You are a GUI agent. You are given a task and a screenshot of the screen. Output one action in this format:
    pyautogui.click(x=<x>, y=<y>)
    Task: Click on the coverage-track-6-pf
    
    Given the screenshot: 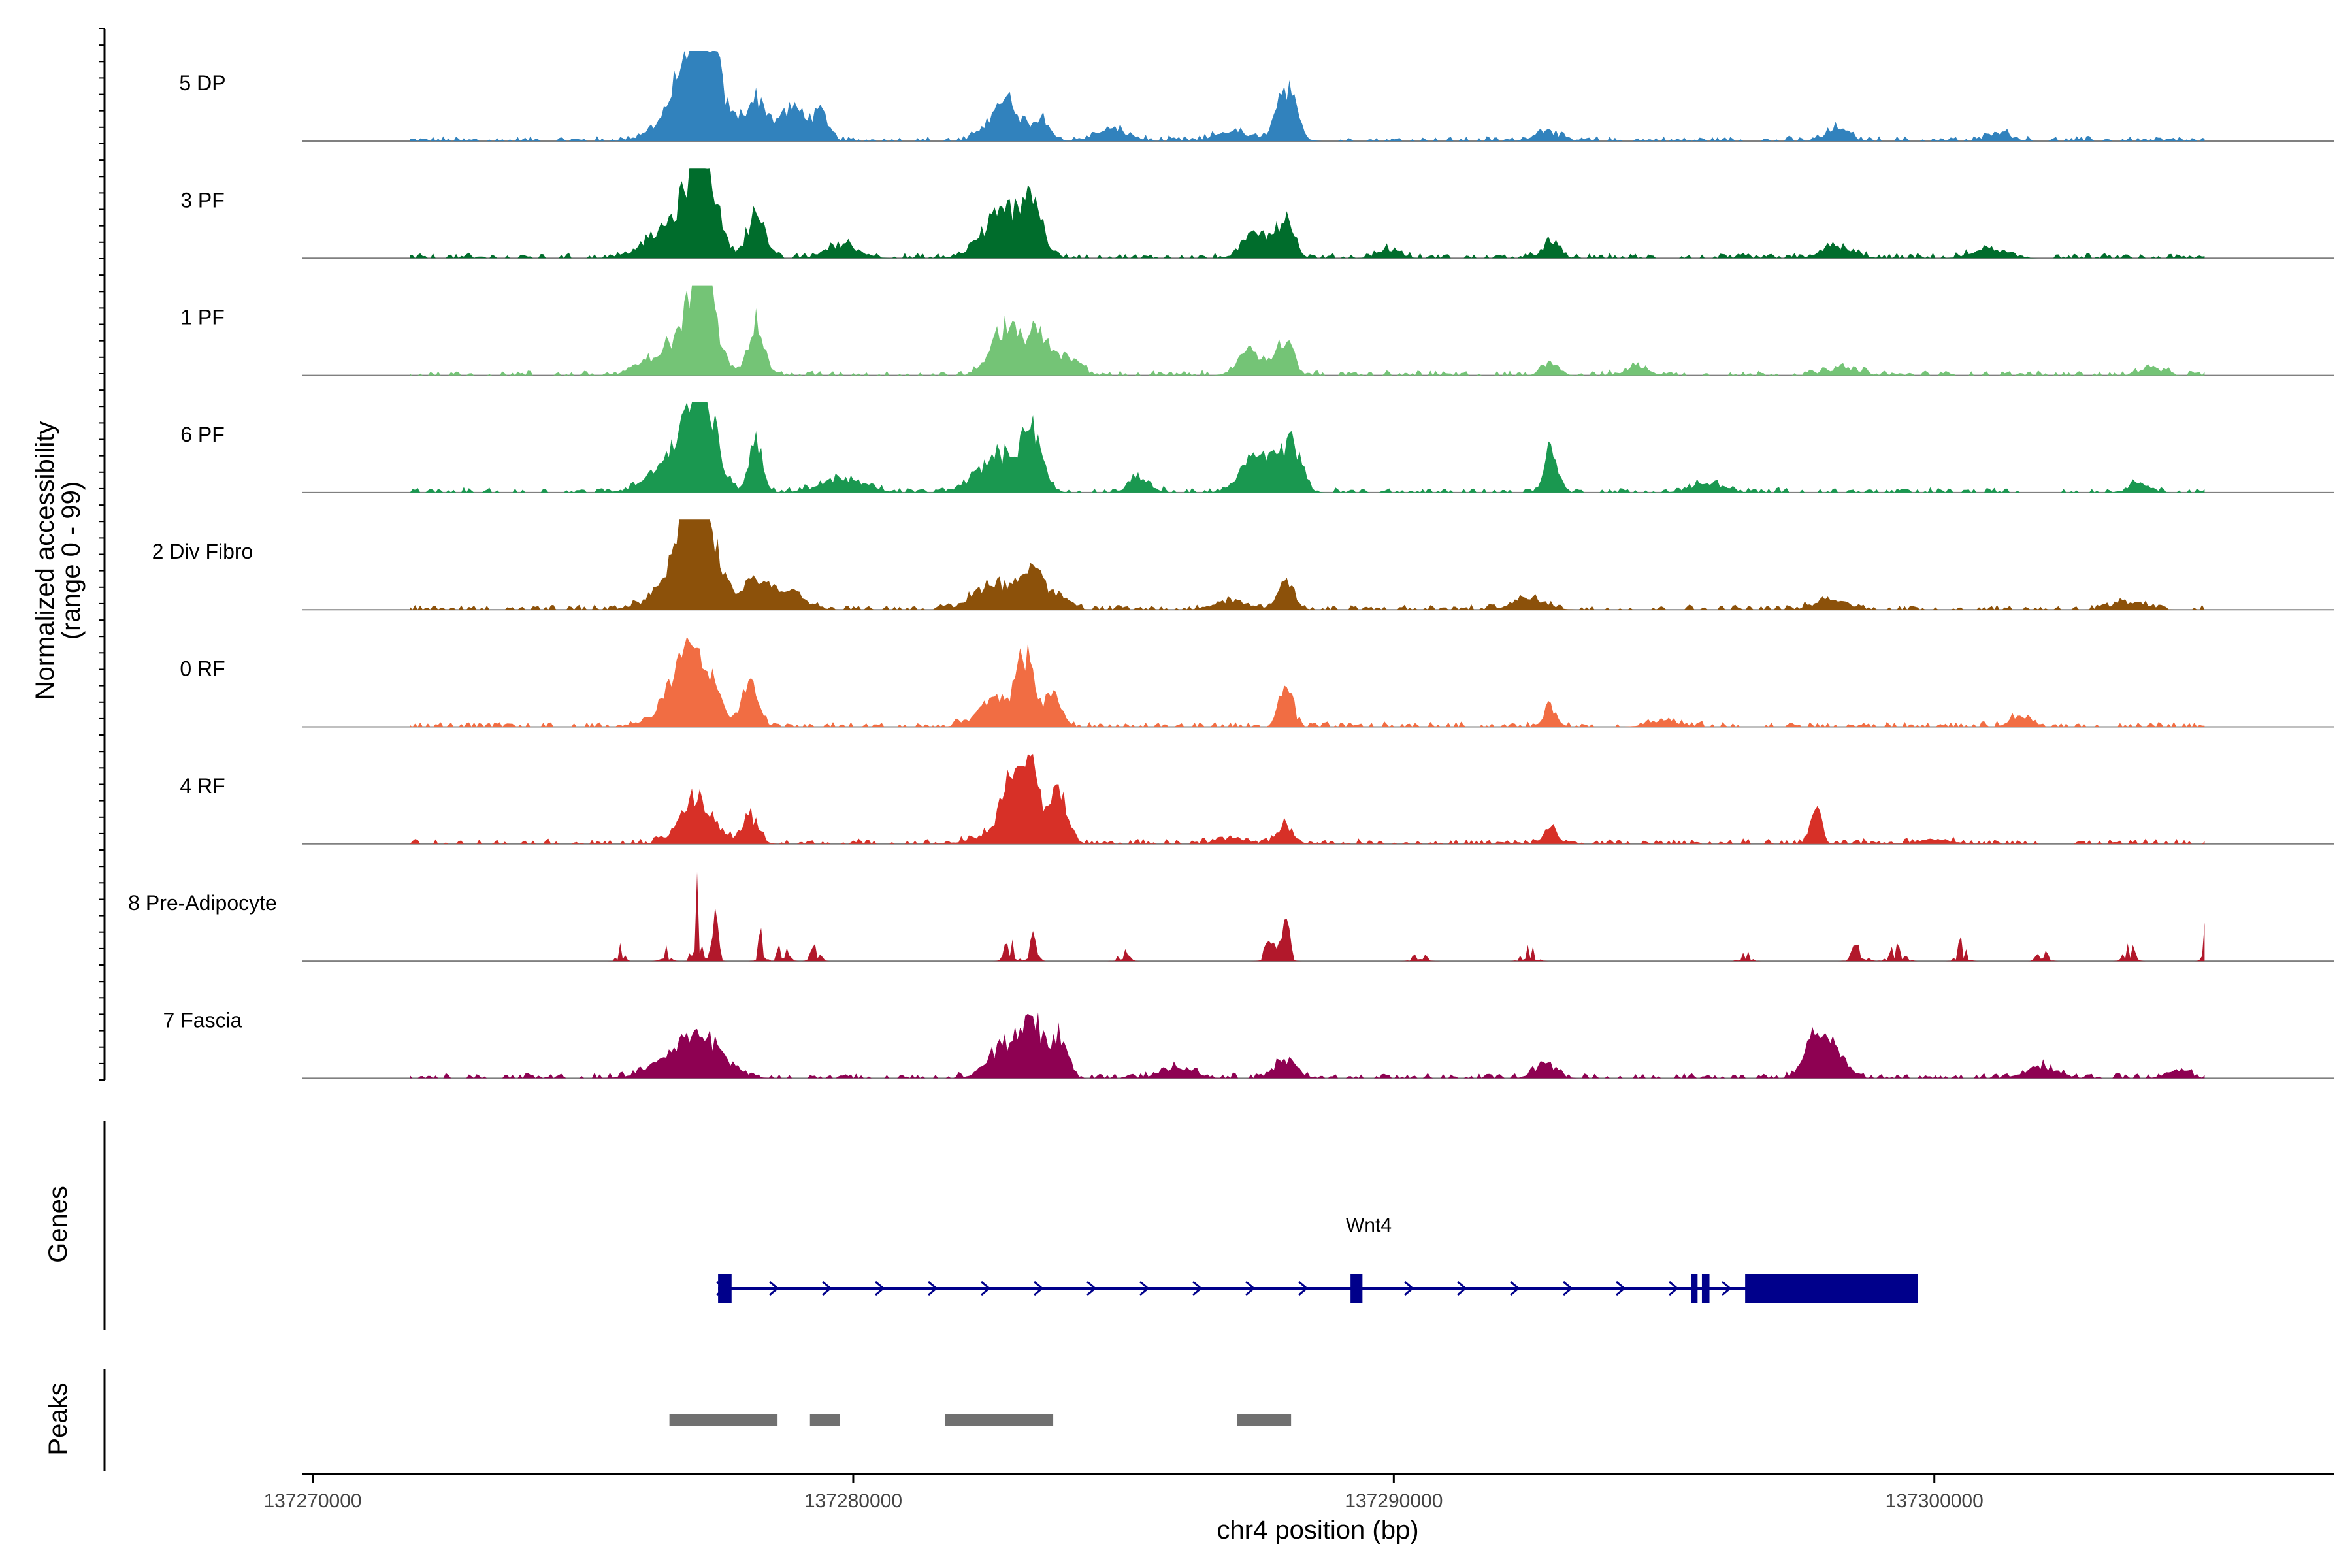 What is the action you would take?
    pyautogui.click(x=1318, y=447)
    